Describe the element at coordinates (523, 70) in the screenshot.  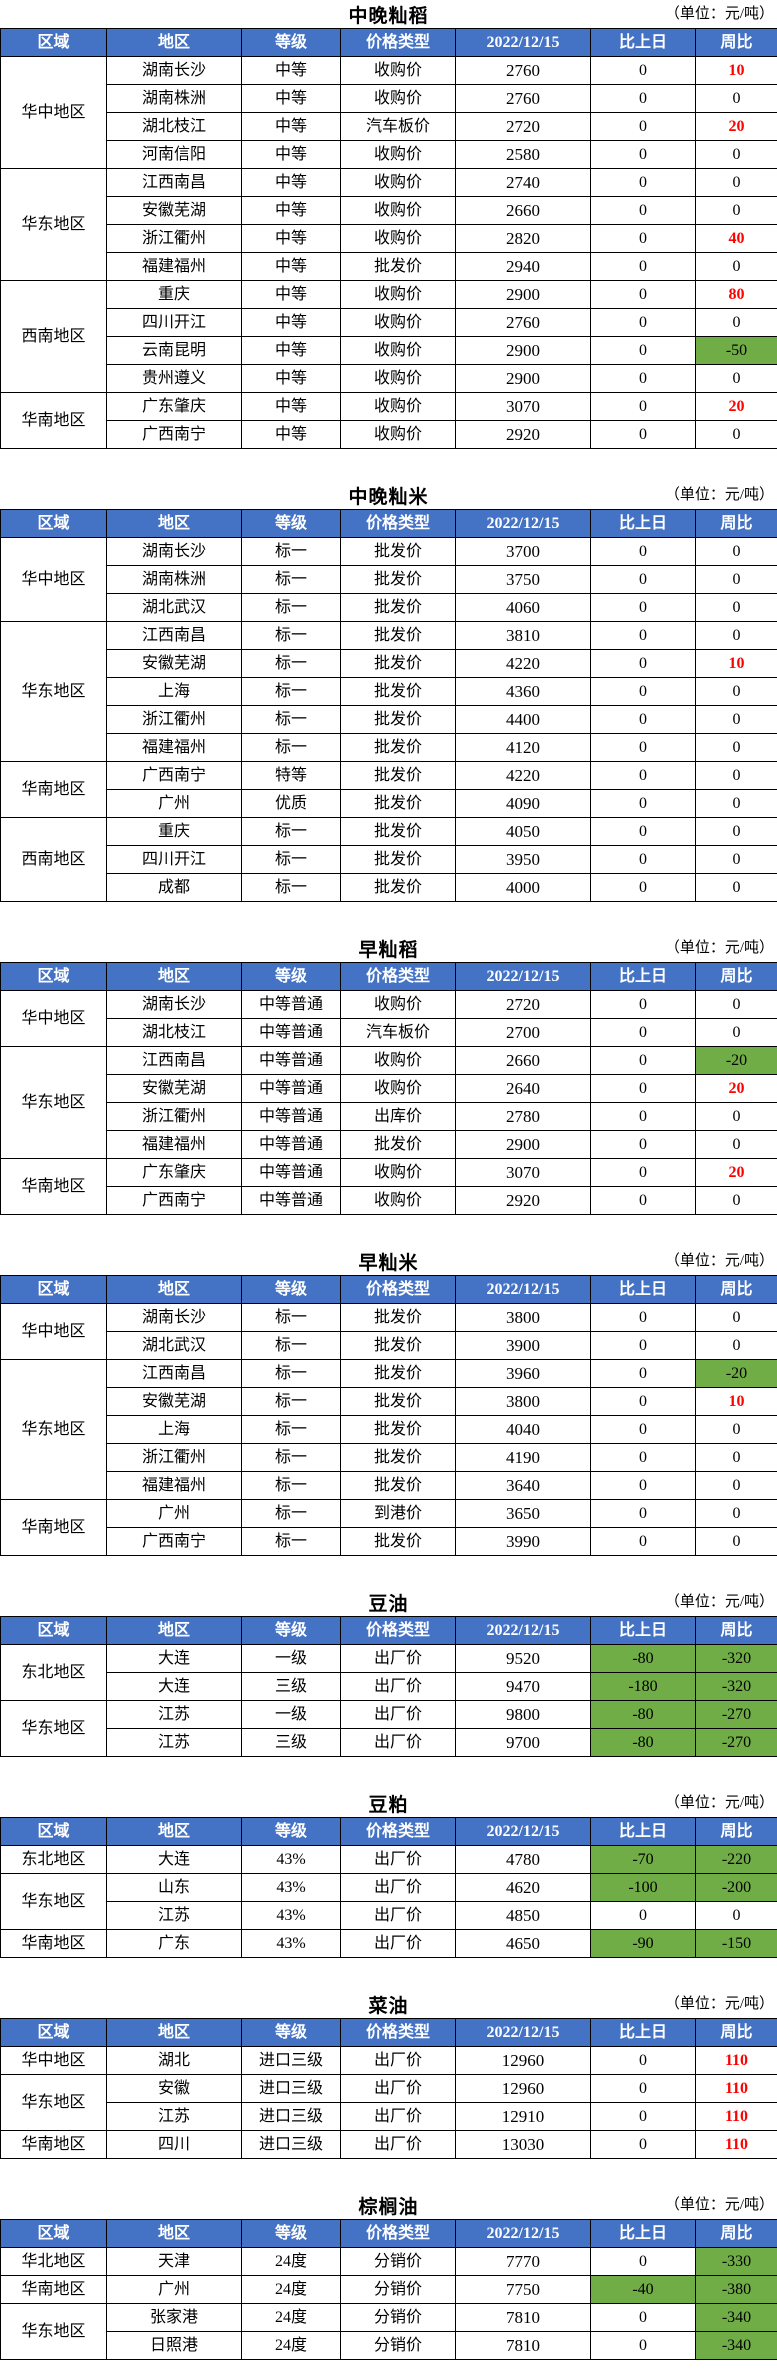
I see `price-cell: 2760` at that location.